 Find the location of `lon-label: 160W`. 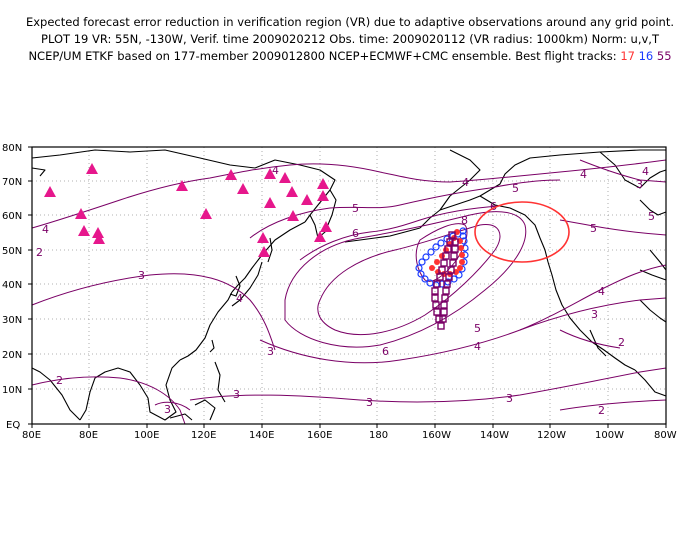

lon-label: 160W is located at coordinates (436, 435).